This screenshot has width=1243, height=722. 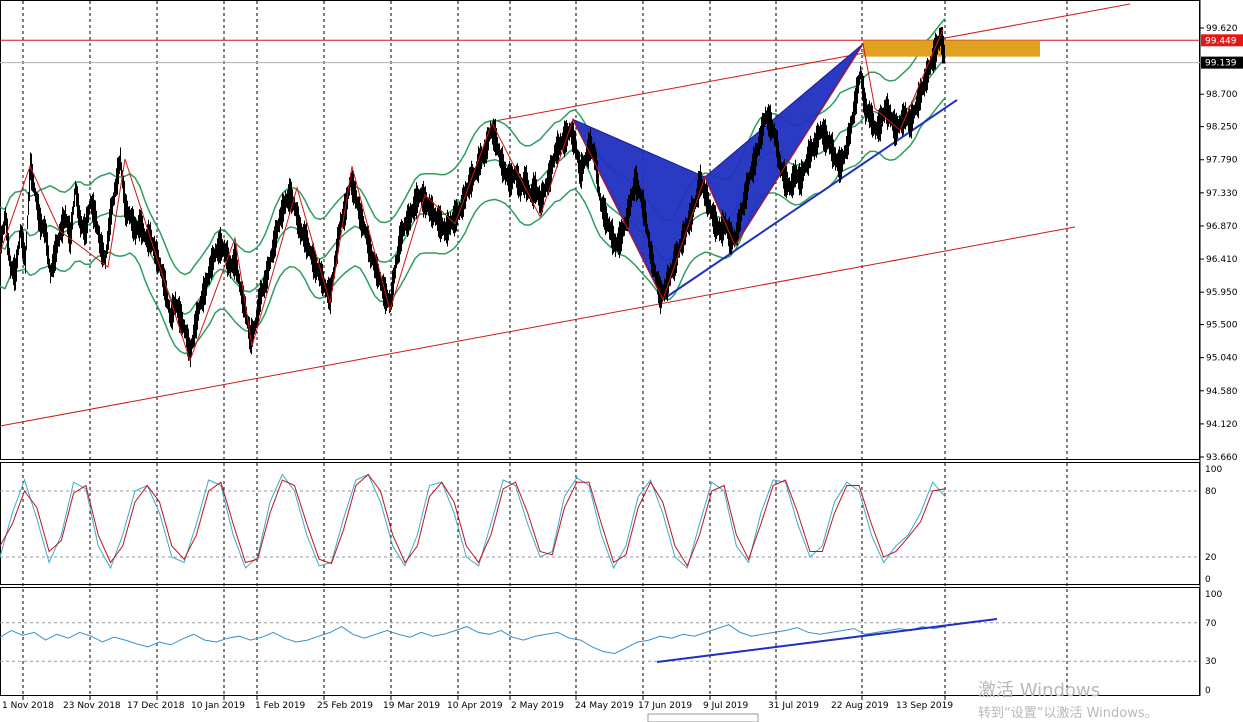 I want to click on x-tick-label: 13 Sep 2019, so click(x=924, y=706).